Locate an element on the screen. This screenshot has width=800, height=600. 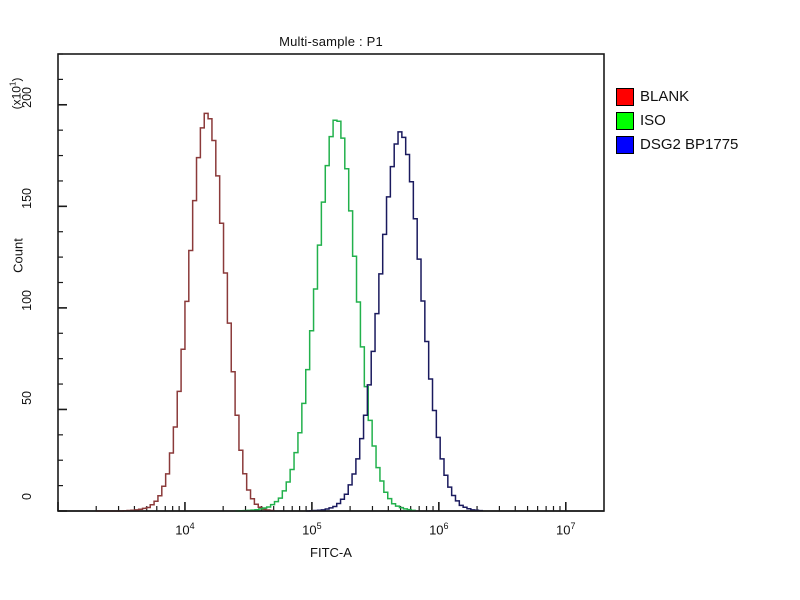
legend-item: DSG2 BP1775 is located at coordinates (677, 144).